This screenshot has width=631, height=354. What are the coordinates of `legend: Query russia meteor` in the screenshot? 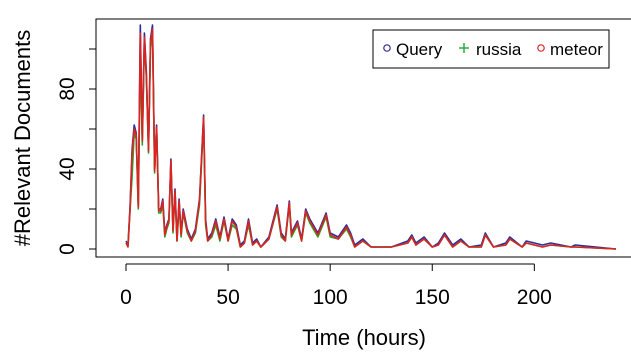 It's located at (491, 49).